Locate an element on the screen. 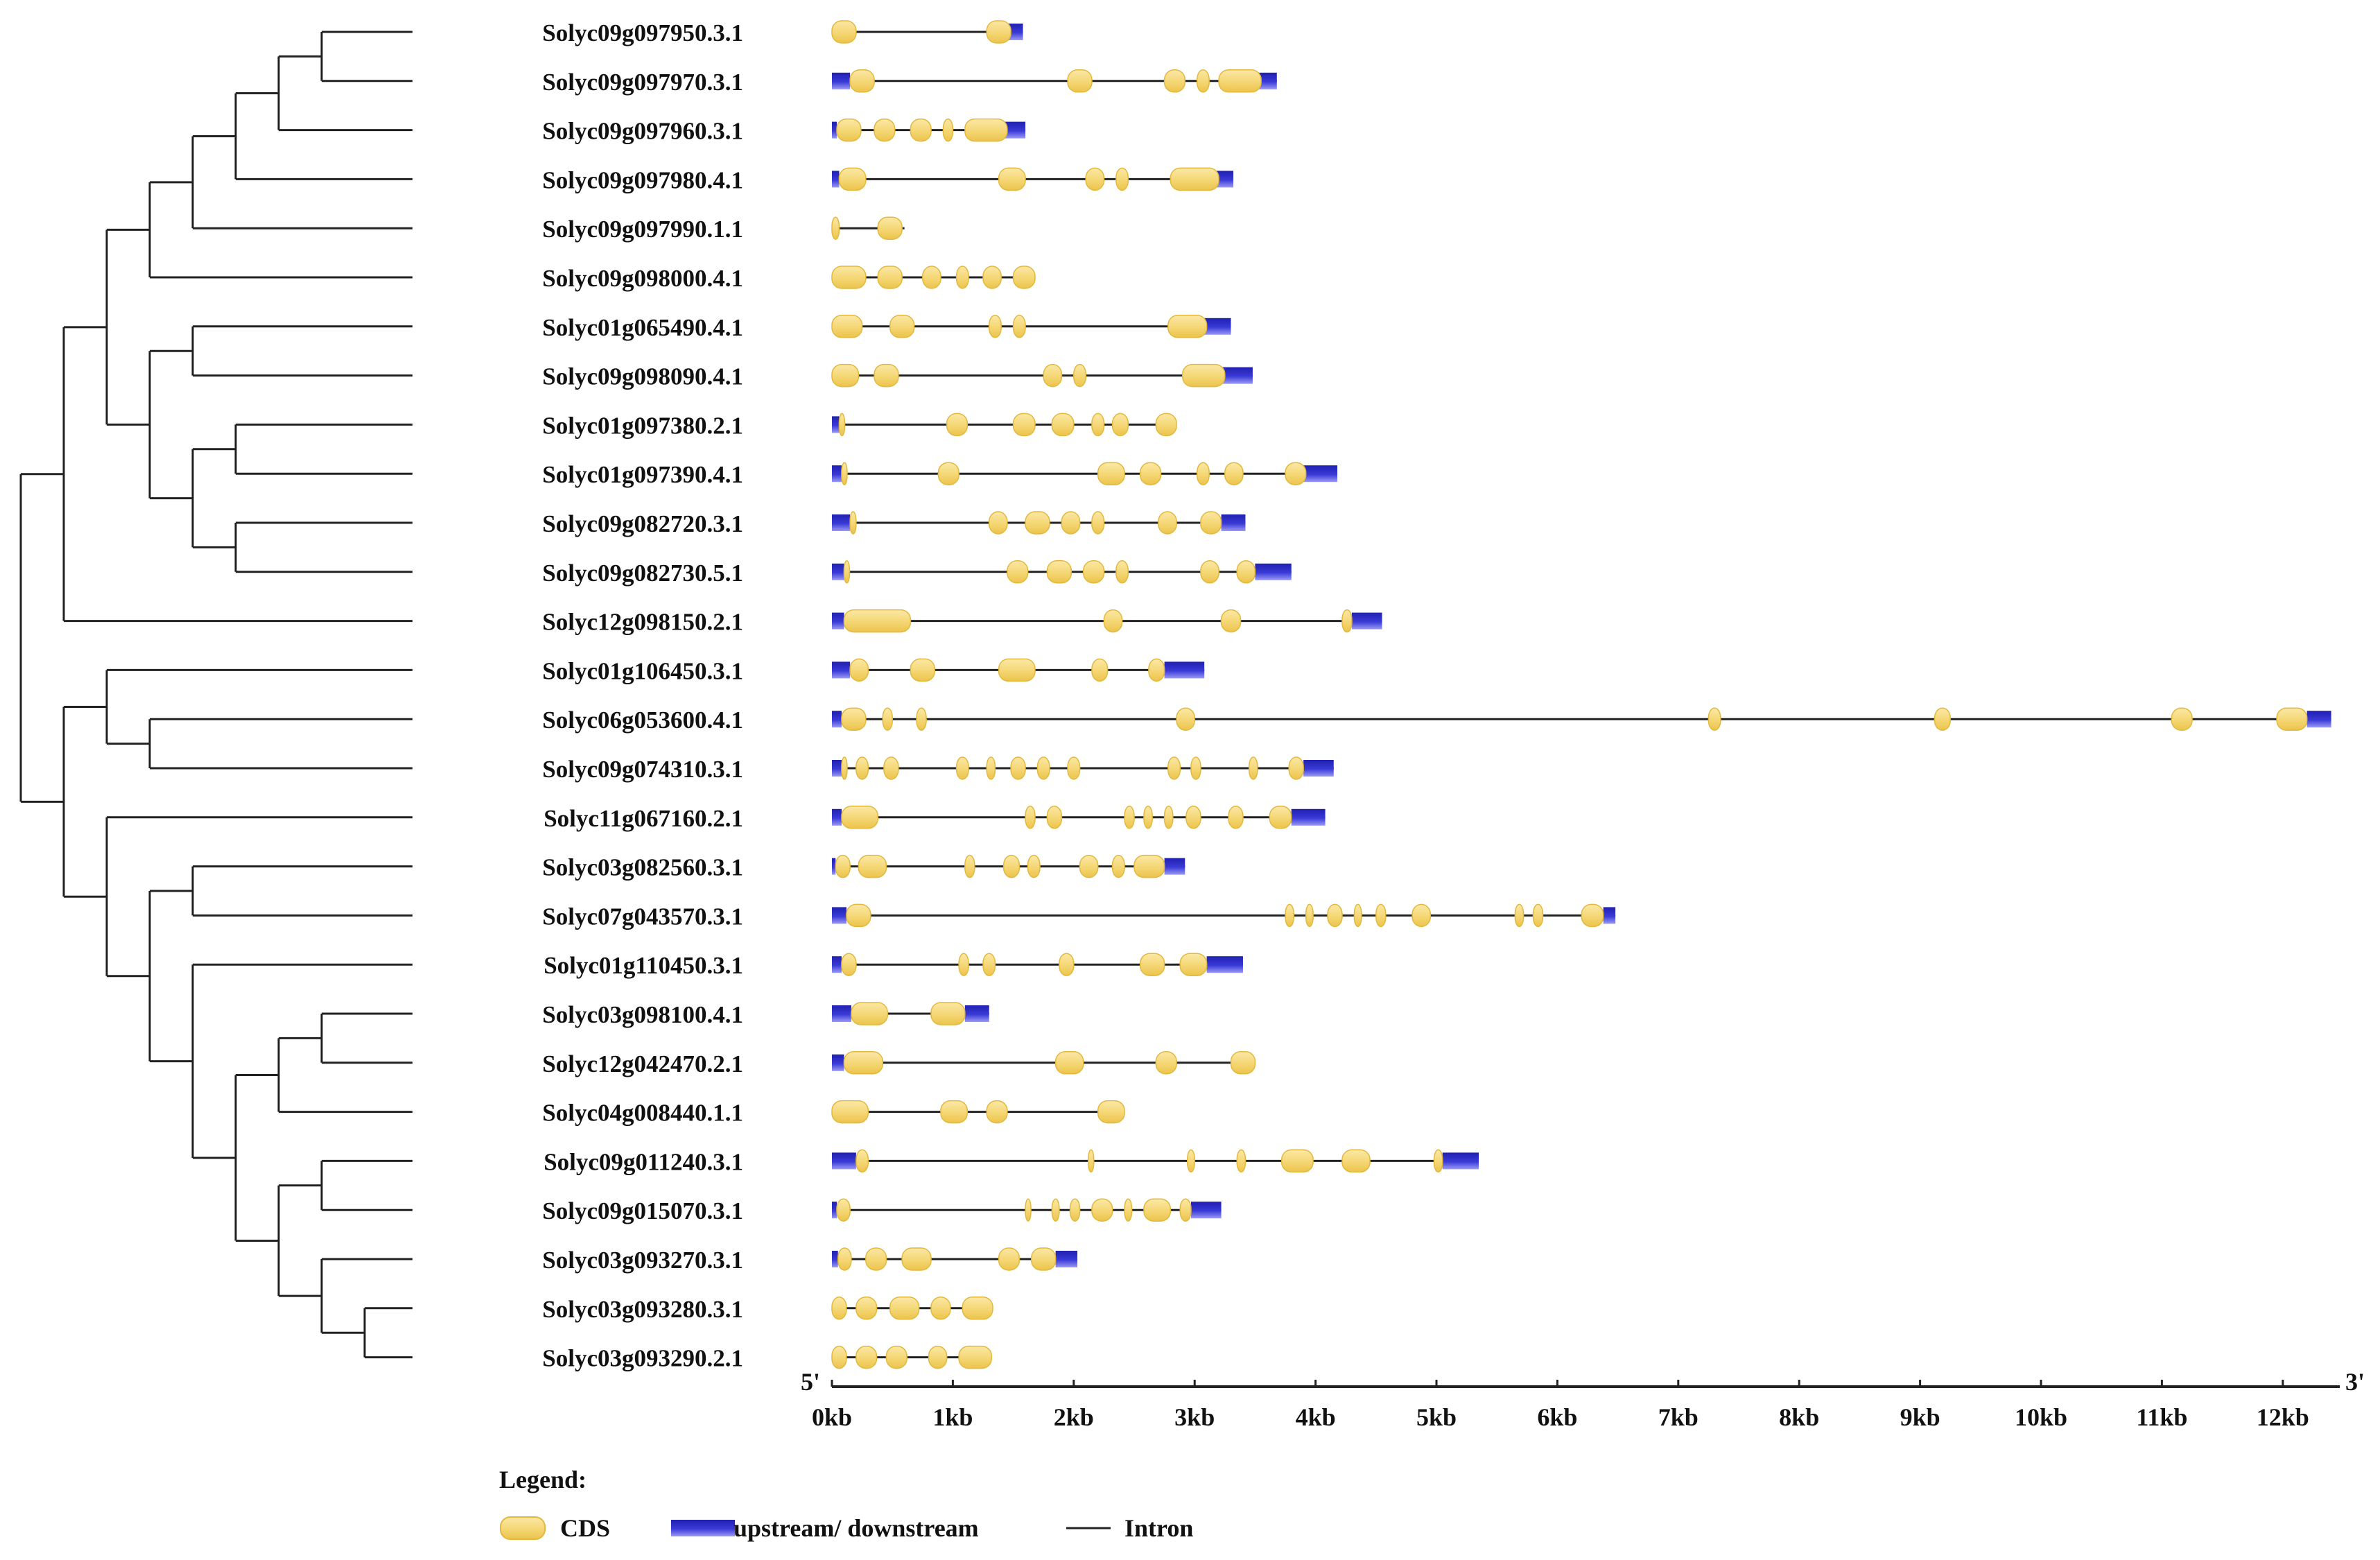  gene-label: Solyc09g097970.3.1 is located at coordinates (642, 82).